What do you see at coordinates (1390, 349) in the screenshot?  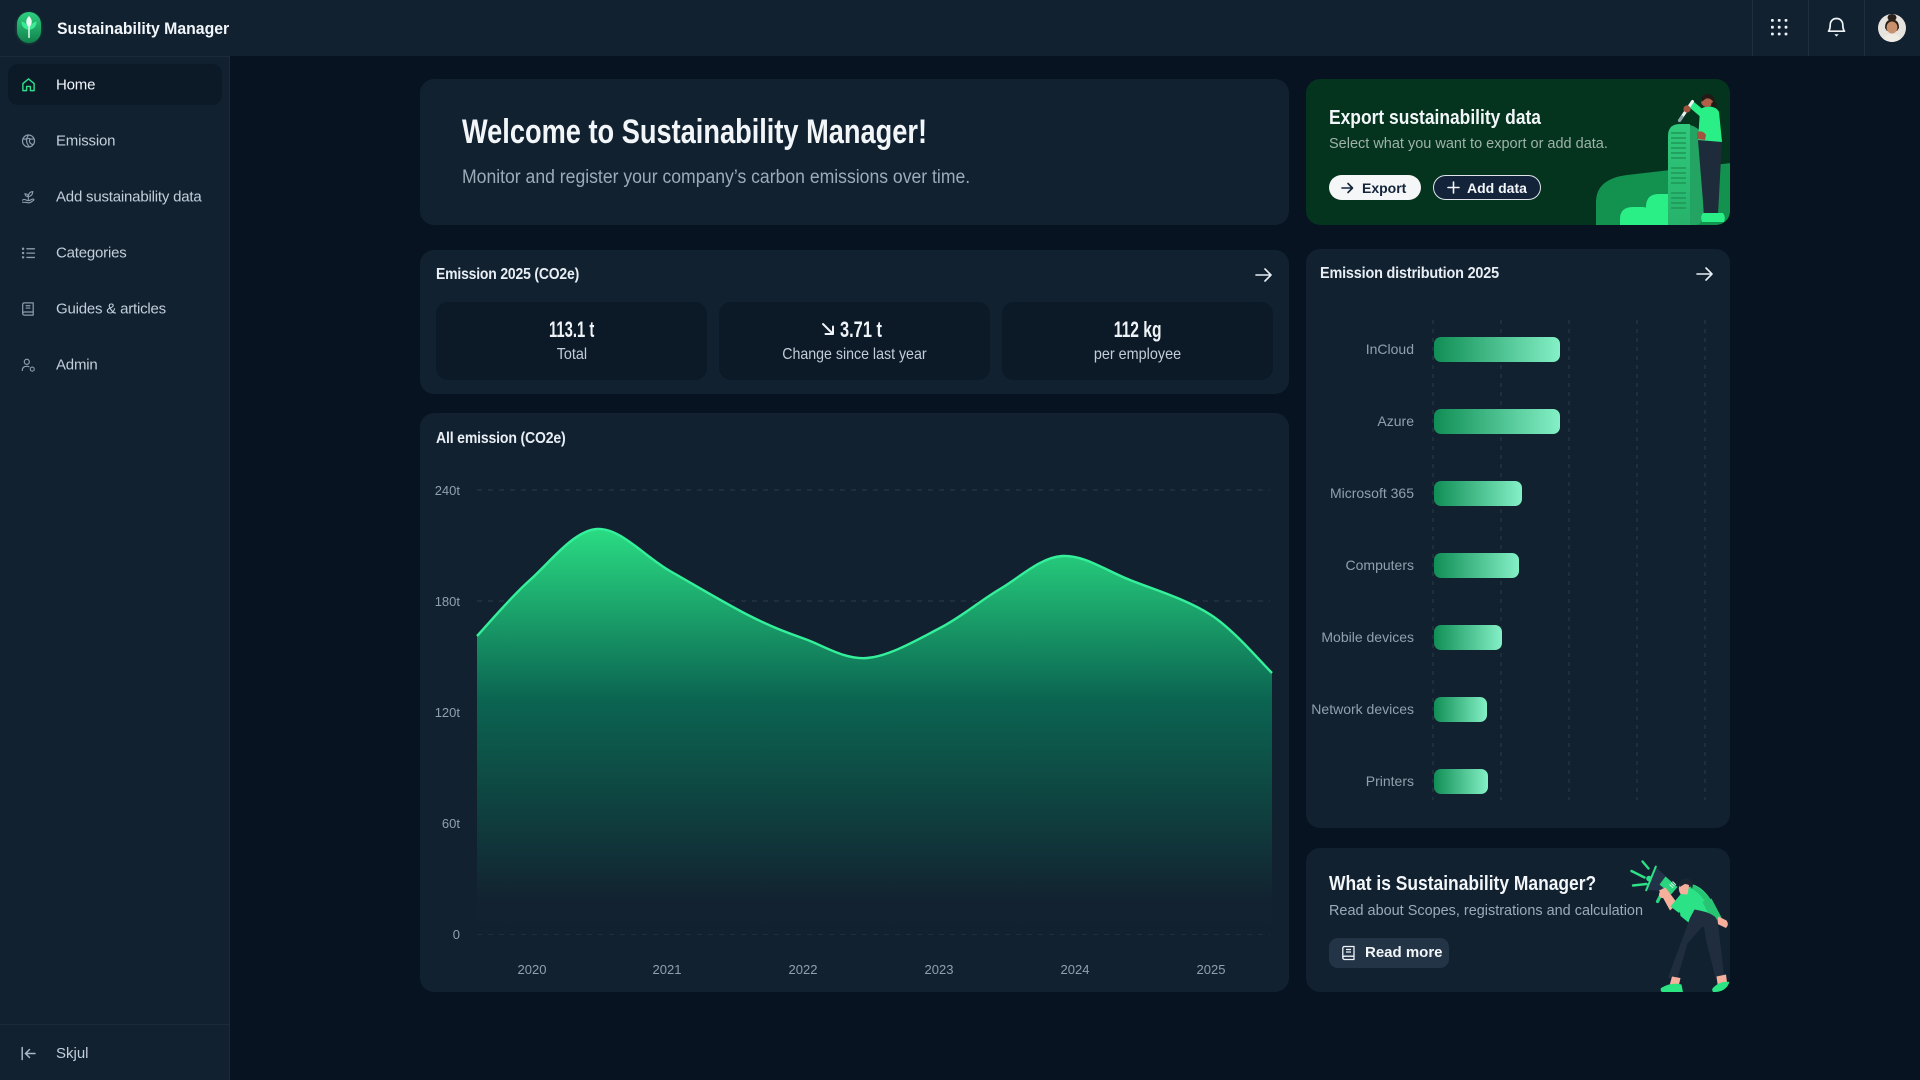 I see `svg-text: InCloud` at bounding box center [1390, 349].